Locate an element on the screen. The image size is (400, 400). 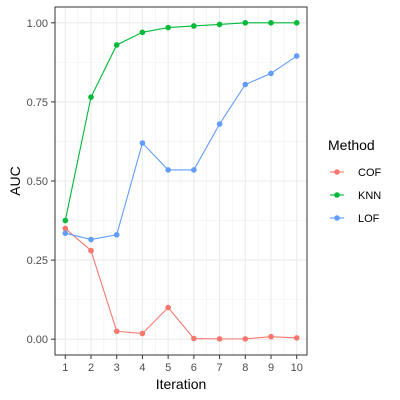
x-tick-label: 9 is located at coordinates (271, 368).